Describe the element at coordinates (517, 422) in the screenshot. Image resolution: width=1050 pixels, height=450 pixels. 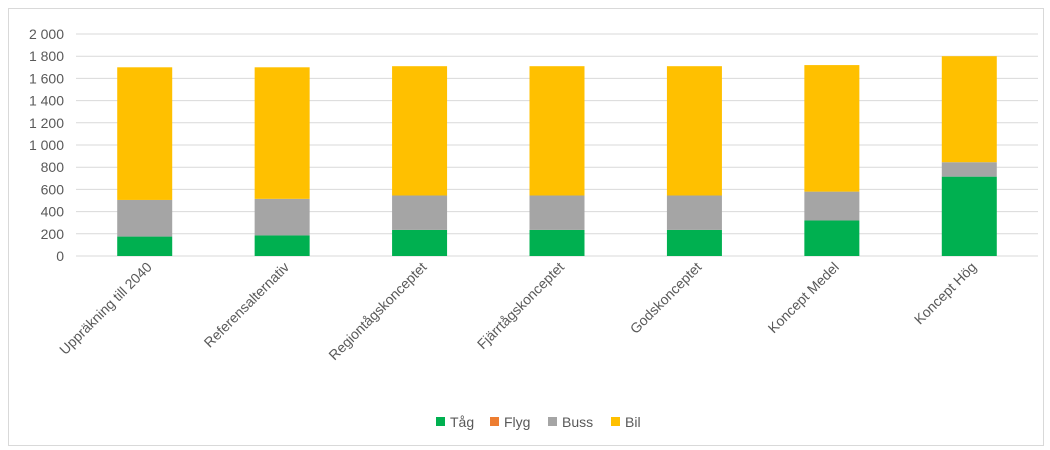
I see `legend-label: Flyg` at that location.